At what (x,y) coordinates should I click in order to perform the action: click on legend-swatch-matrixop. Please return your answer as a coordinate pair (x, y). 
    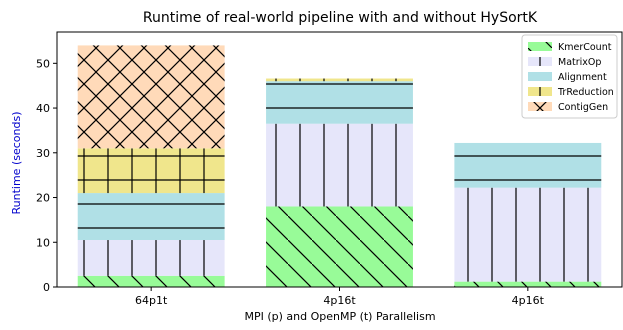
    Looking at the image, I should click on (540, 61).